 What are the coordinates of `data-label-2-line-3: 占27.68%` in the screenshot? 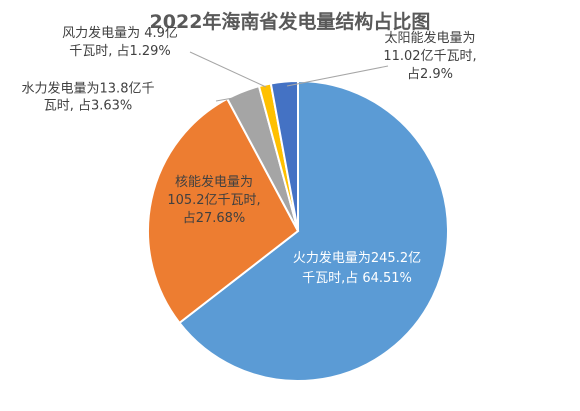 It's located at (214, 218).